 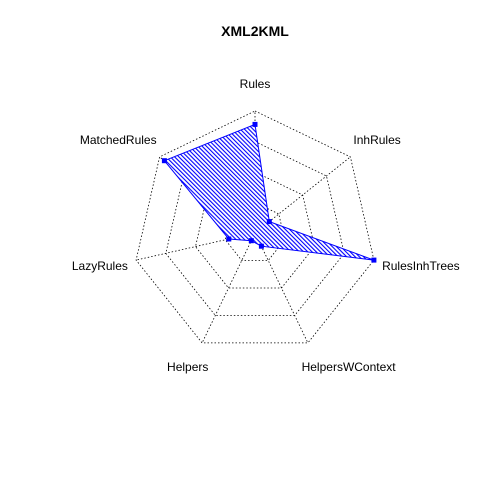 What do you see at coordinates (255, 84) in the screenshot?
I see `axis-label-rules: Rules` at bounding box center [255, 84].